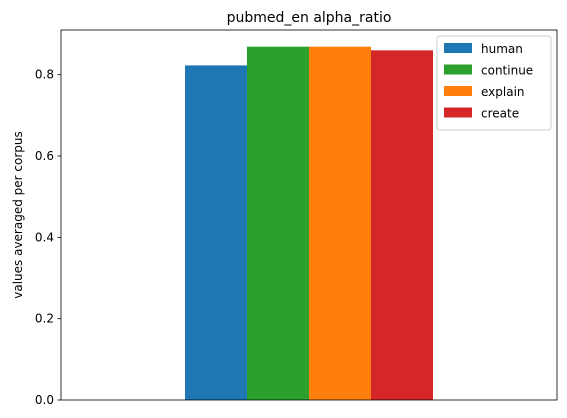  I want to click on legend-label-create: create, so click(500, 114).